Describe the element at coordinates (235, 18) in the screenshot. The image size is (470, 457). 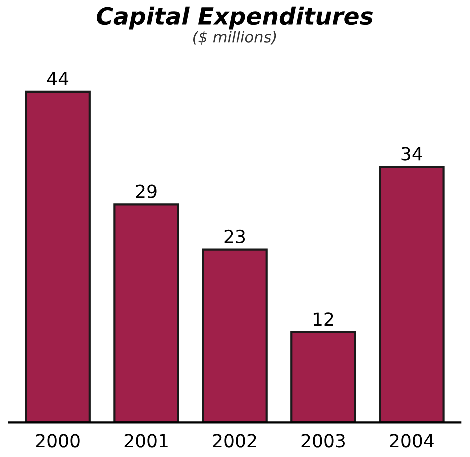
I see `chart-title: Capital Expenditures` at that location.